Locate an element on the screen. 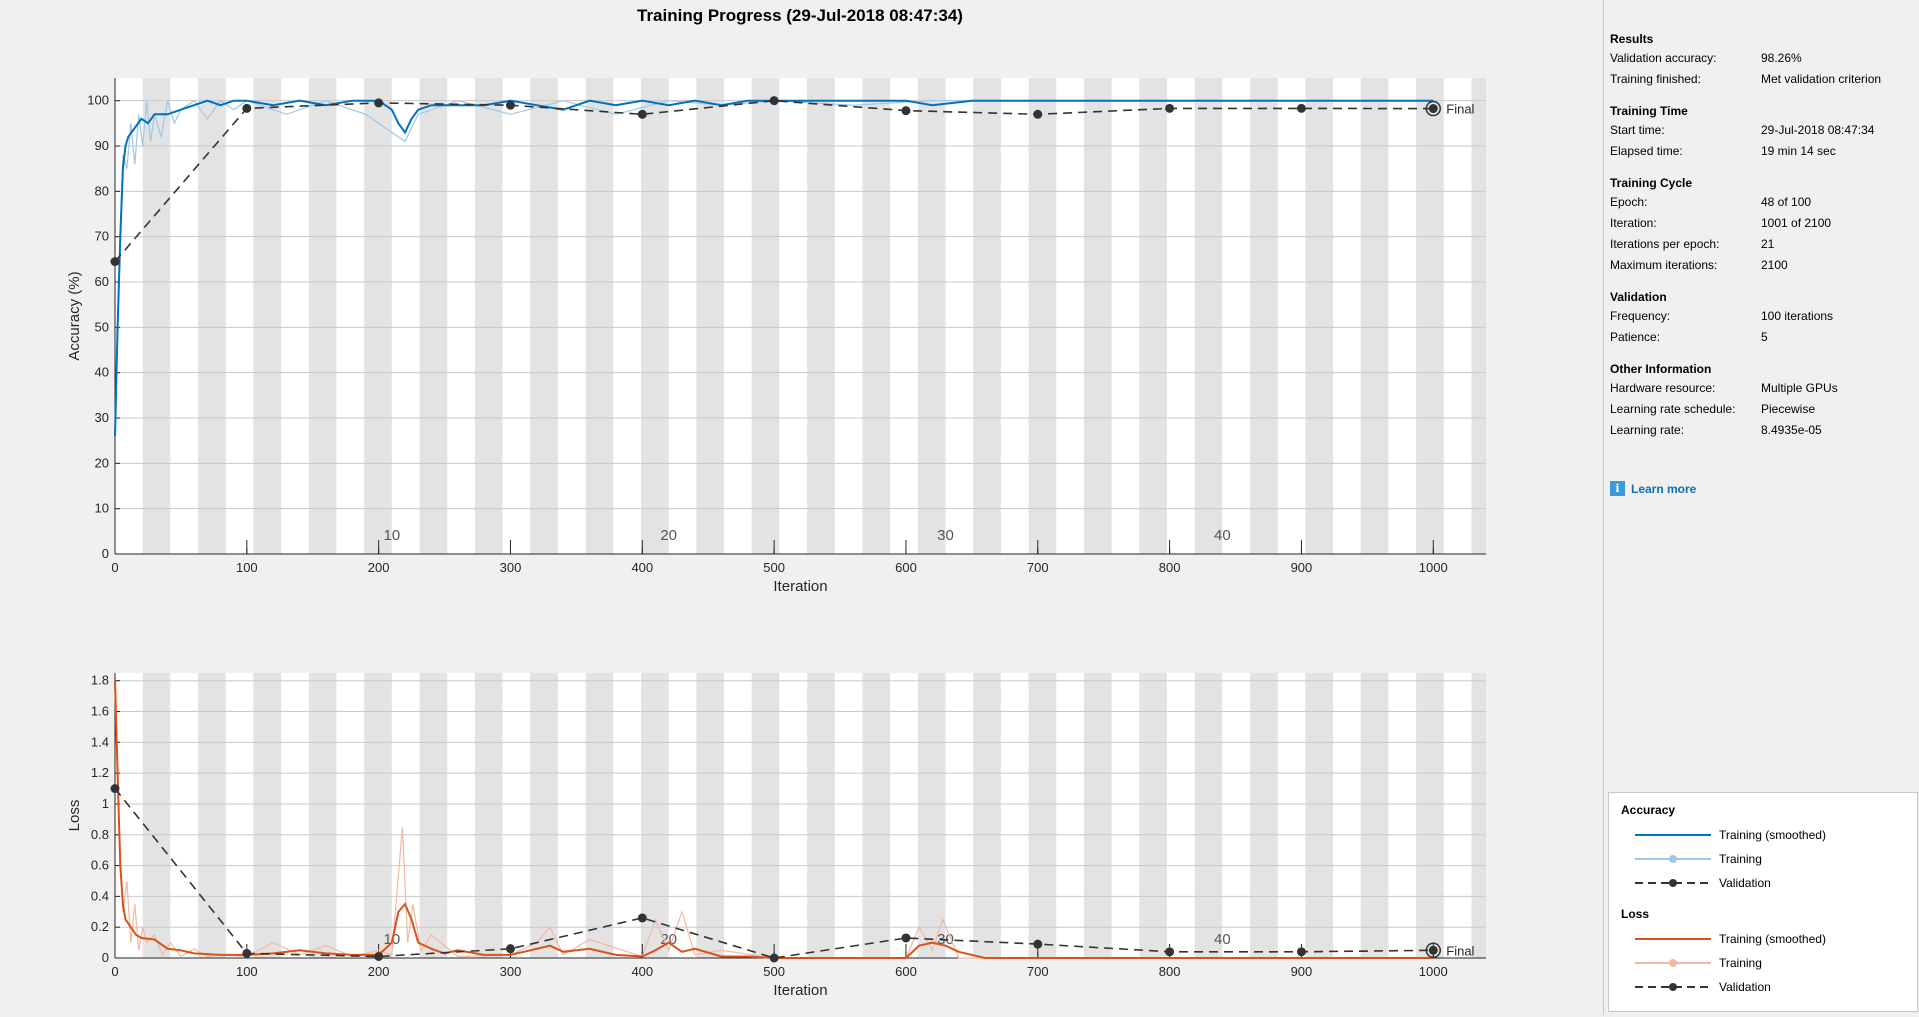 The height and width of the screenshot is (1017, 1919). info-label: Frequency: is located at coordinates (1640, 316).